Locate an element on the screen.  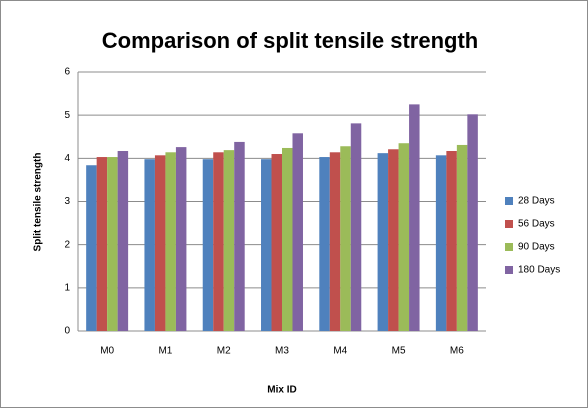
legend-label: 90 Days is located at coordinates (536, 247).